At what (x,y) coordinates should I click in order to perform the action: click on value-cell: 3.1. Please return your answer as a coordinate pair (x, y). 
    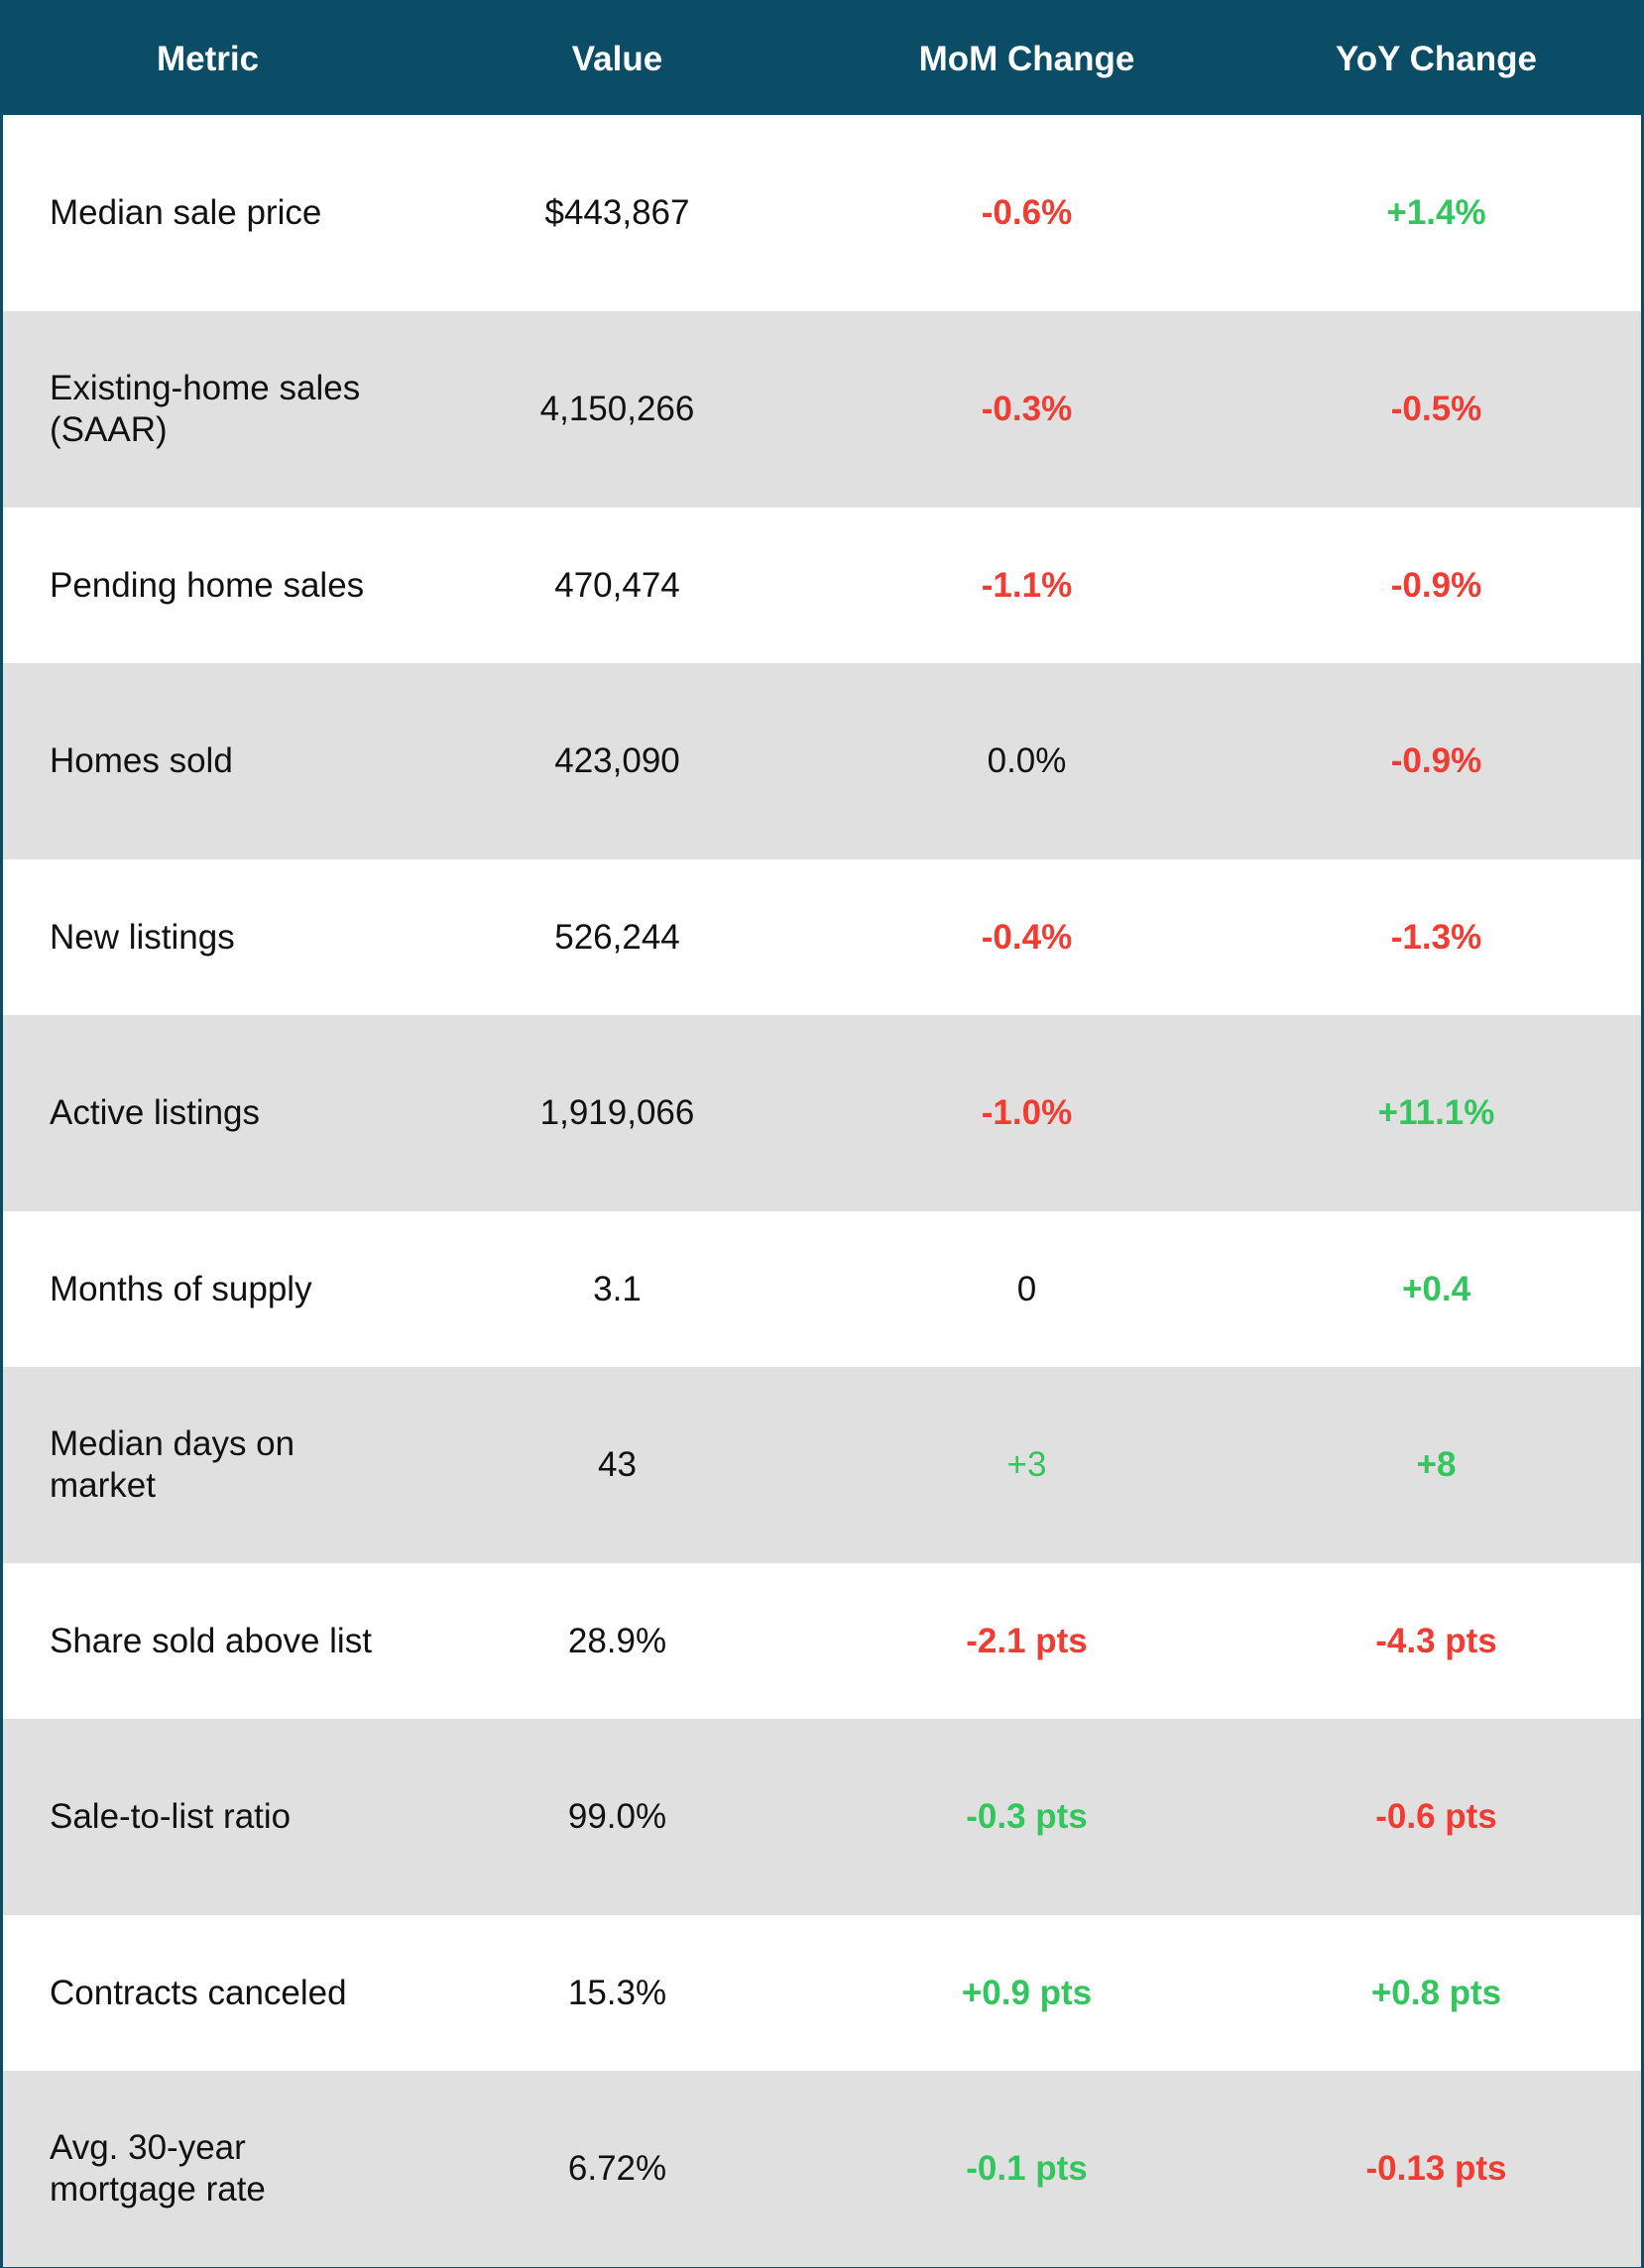
    Looking at the image, I should click on (617, 1288).